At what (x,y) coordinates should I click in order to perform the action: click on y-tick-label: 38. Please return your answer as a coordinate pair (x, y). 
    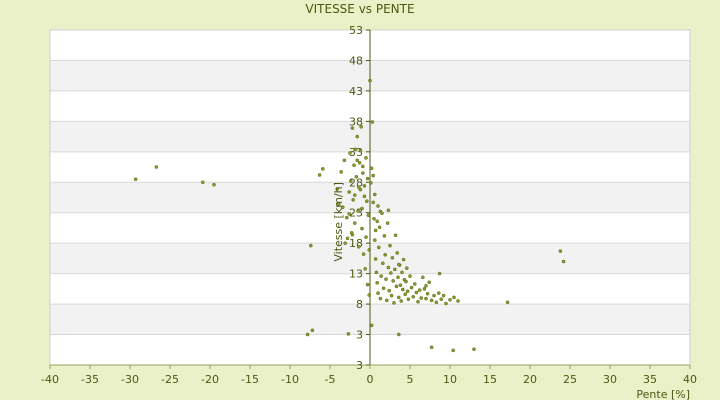
    Looking at the image, I should click on (356, 121).